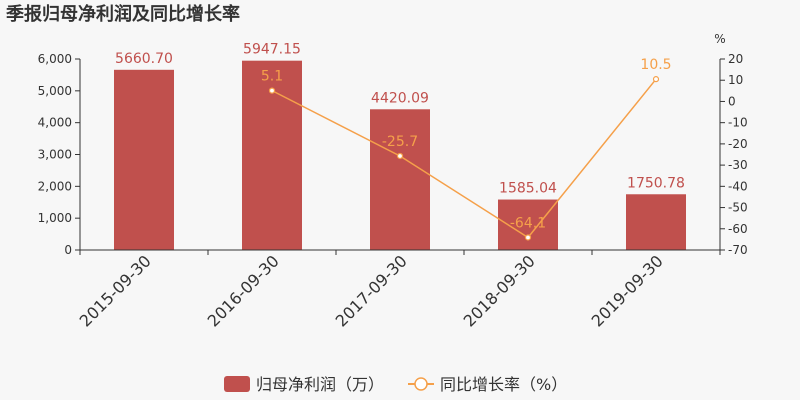  Describe the element at coordinates (732, 101) in the screenshot. I see `right-tick-label: 0` at that location.